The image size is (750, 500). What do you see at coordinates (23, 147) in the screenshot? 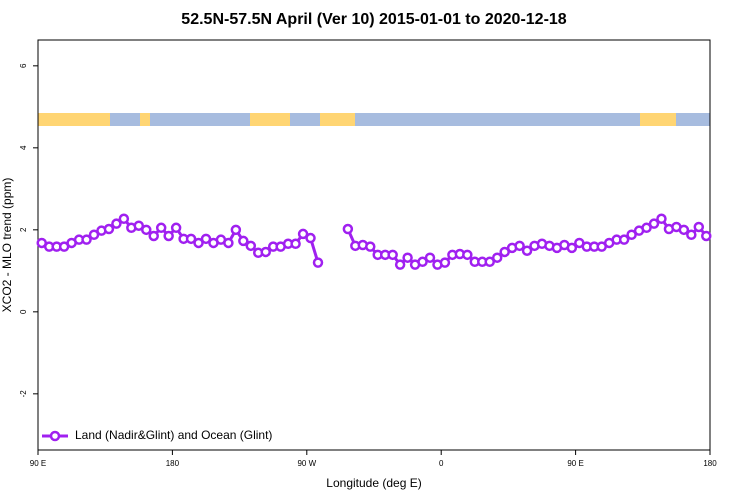
I see `y-tick-label: 4` at bounding box center [23, 147].